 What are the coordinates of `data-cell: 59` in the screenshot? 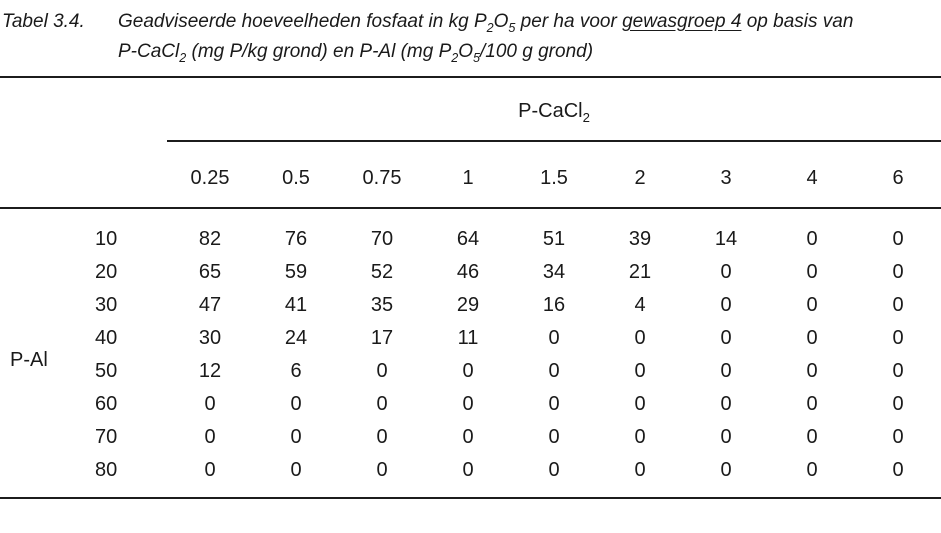 It's located at (296, 272).